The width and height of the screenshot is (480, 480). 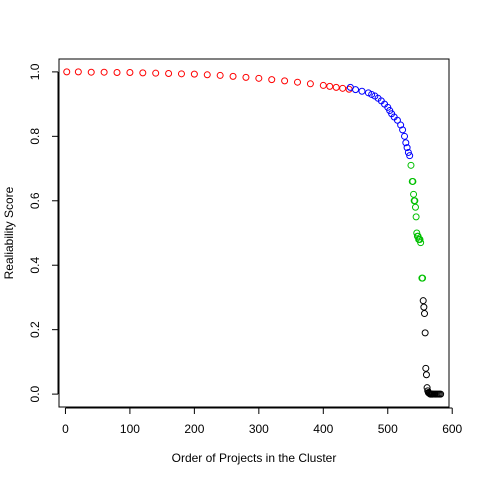 I want to click on x-axis: 0 100 200 300 400 500 600, so click(x=262, y=421).